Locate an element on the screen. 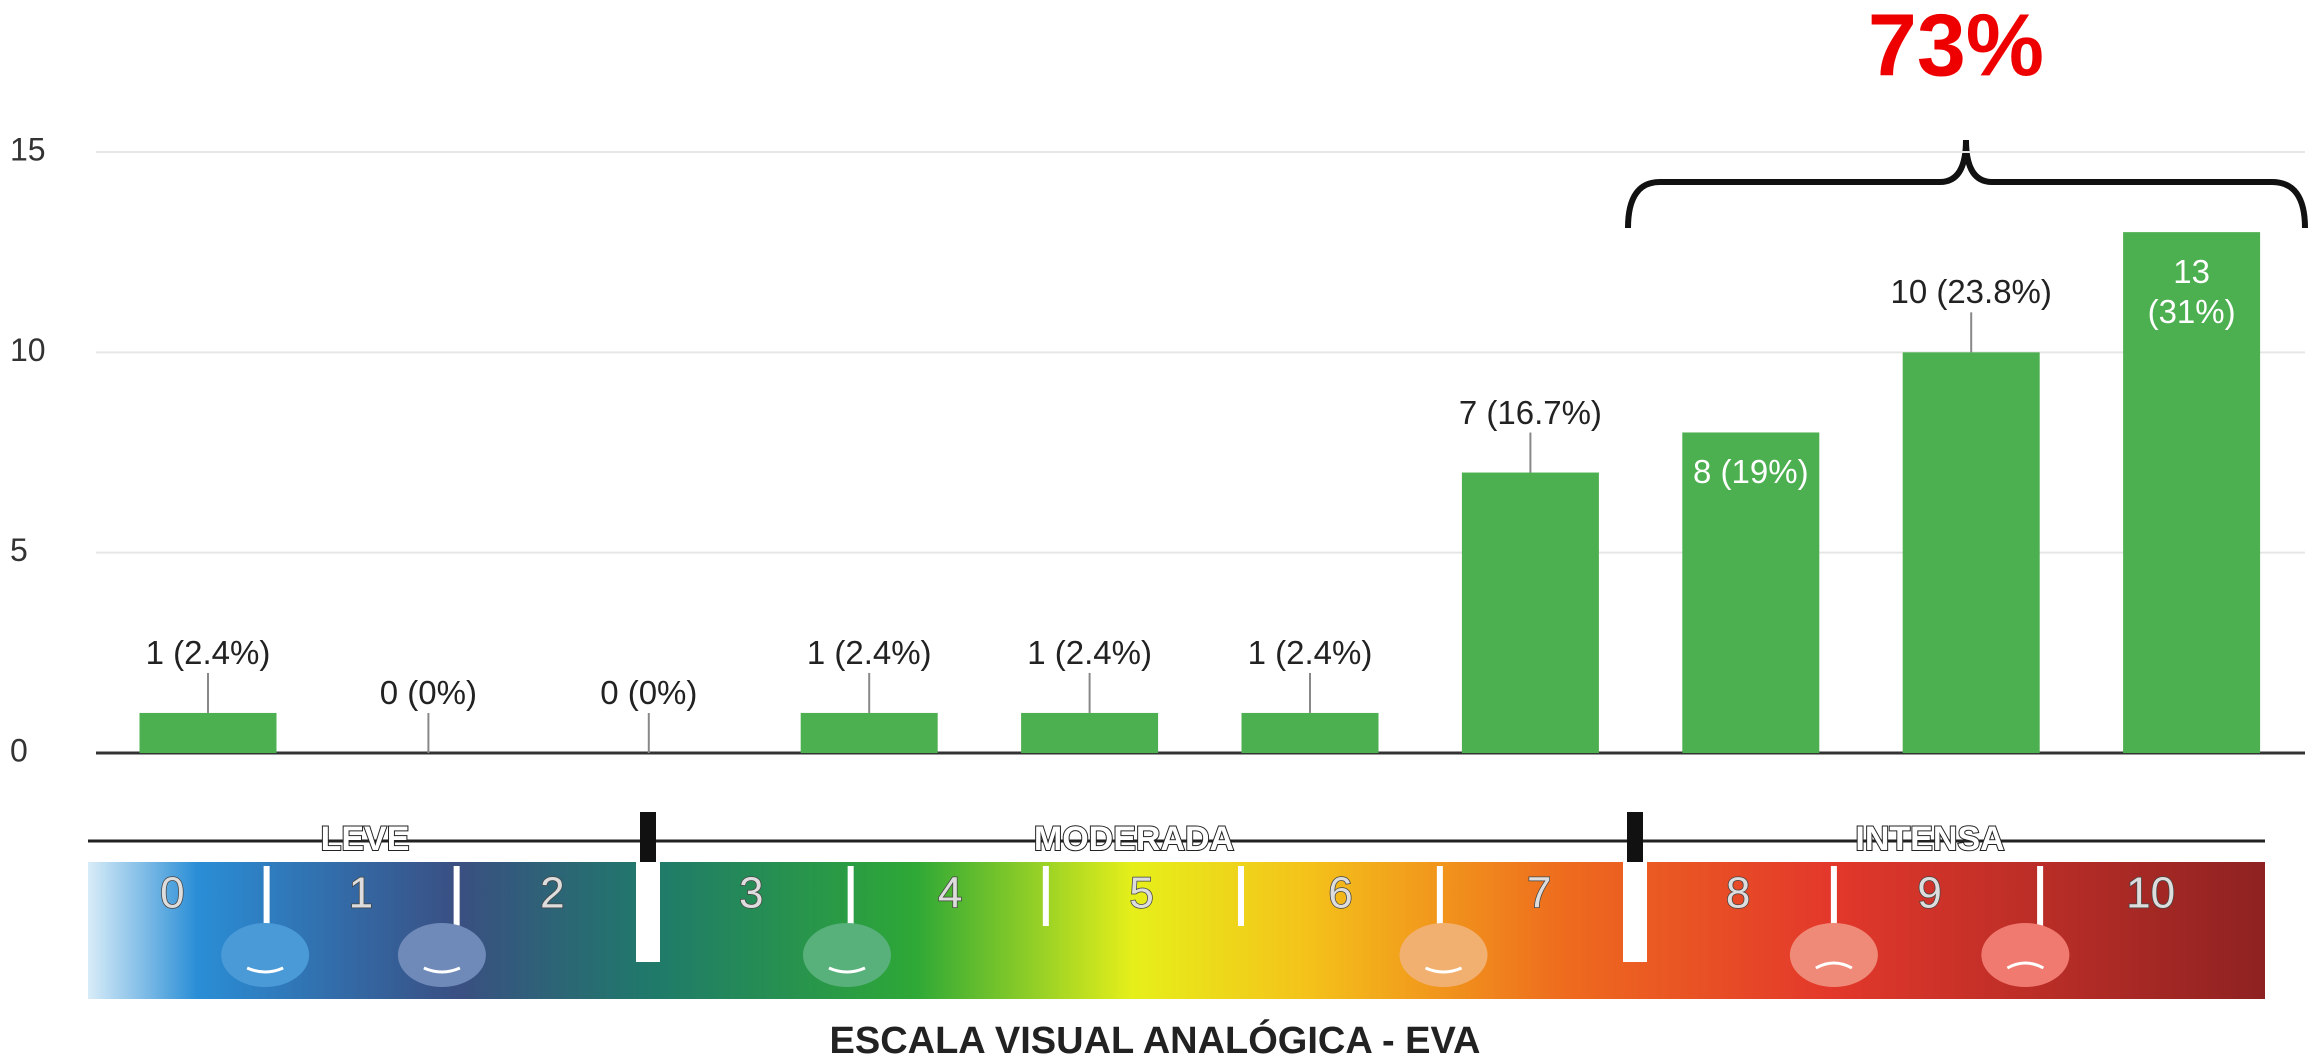  brace is located at coordinates (1966, 184).